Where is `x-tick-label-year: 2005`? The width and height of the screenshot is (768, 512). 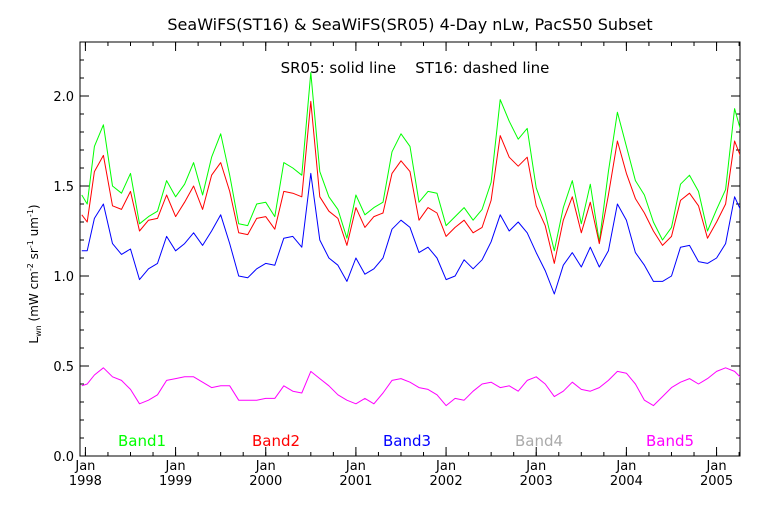
x-tick-label-year: 2005 is located at coordinates (716, 481).